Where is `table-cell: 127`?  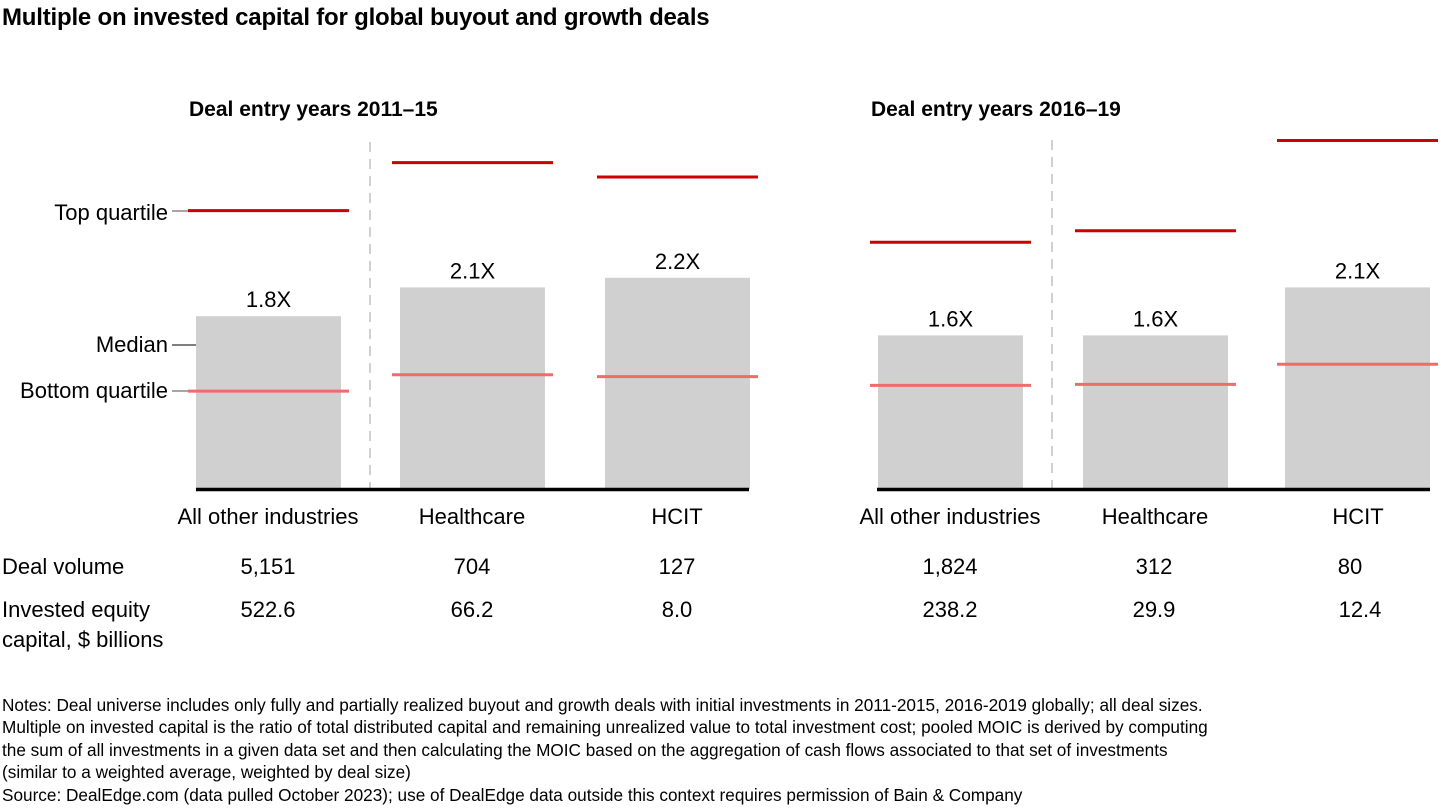
table-cell: 127 is located at coordinates (677, 566).